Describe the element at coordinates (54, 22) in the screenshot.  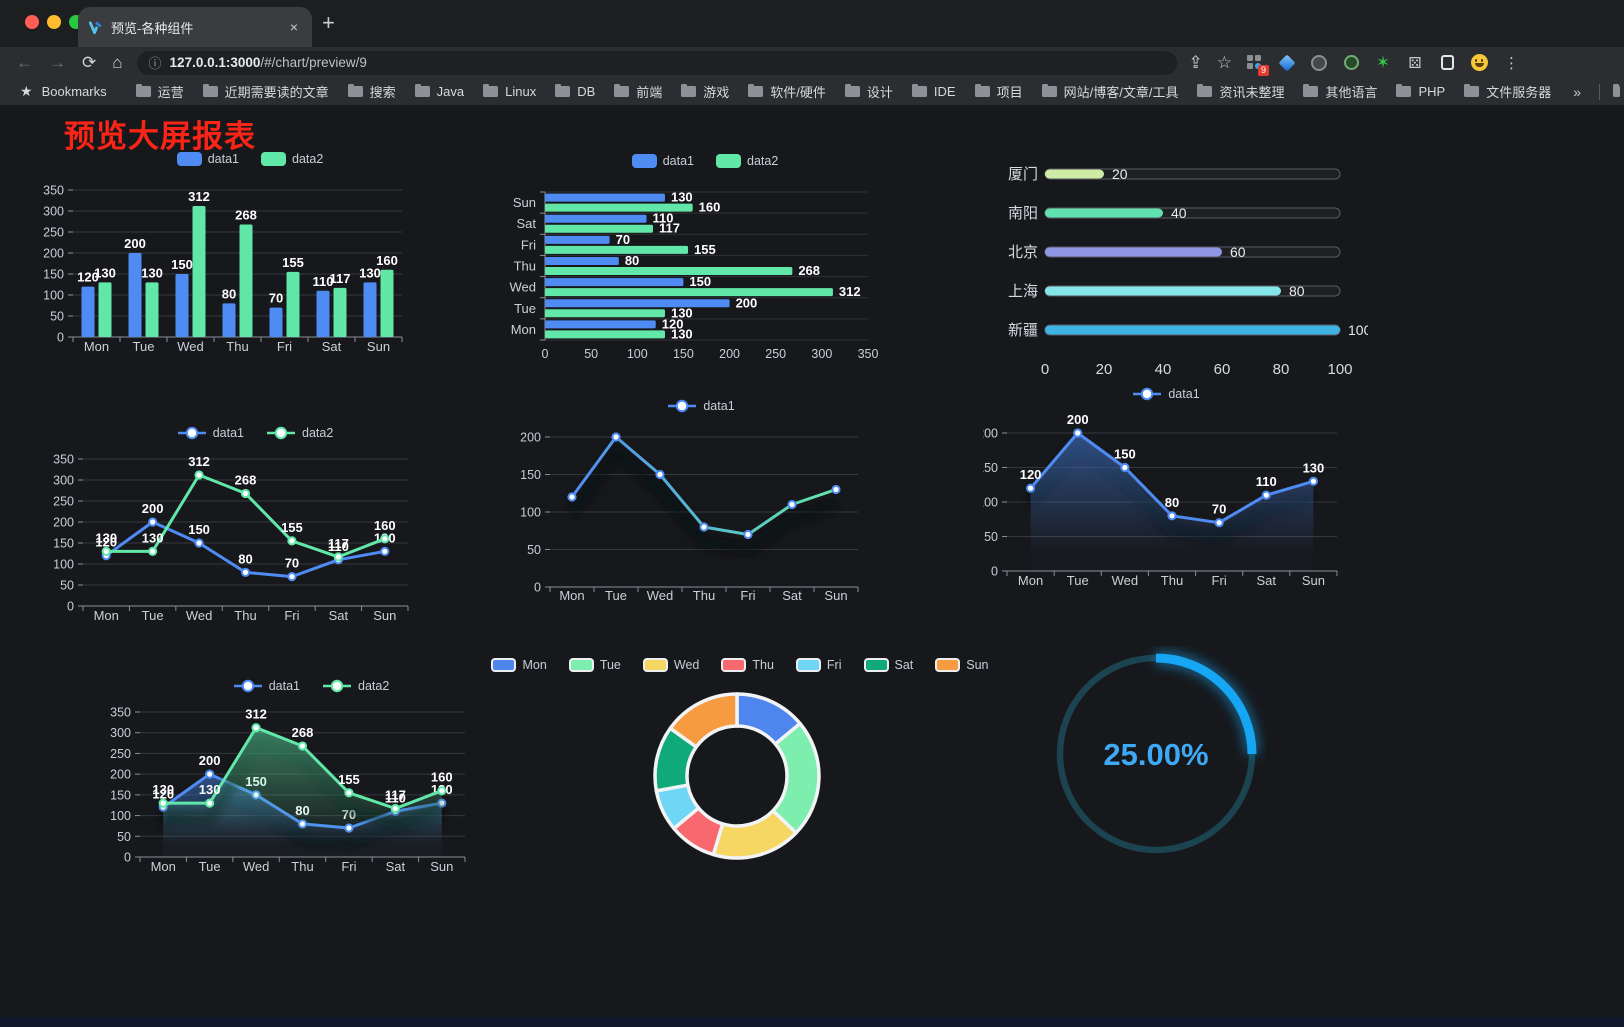
I see `window-minimize-button` at that location.